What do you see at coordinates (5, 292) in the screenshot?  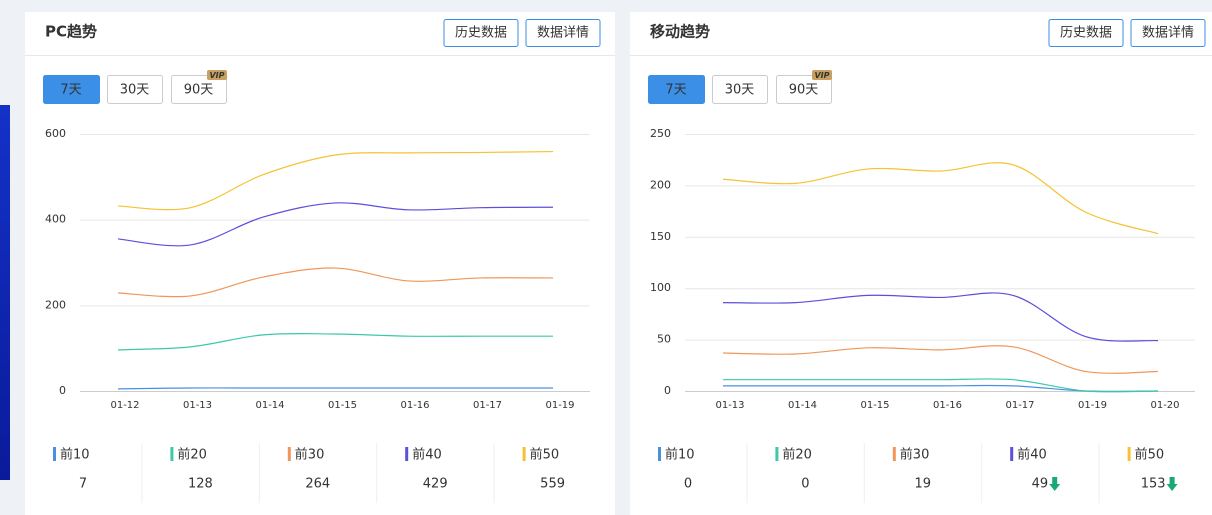 I see `side-strip` at bounding box center [5, 292].